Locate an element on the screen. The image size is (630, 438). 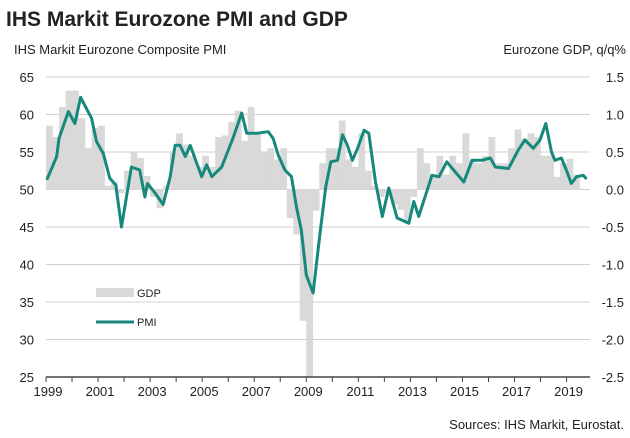
x-tick-label: 2019 is located at coordinates (568, 391).